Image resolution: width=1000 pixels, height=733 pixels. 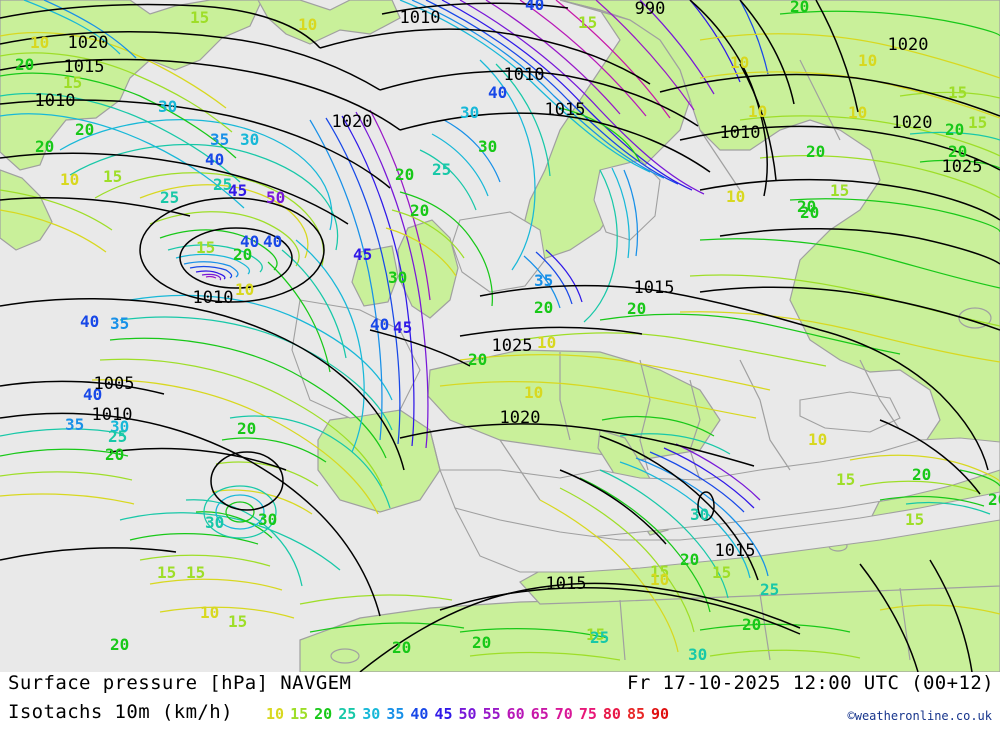 I want to click on legend-level-50: 50, so click(x=467, y=714).